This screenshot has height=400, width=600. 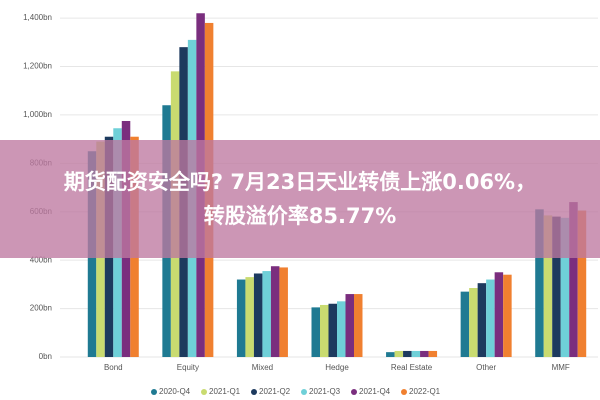 What do you see at coordinates (561, 367) in the screenshot?
I see `x-tick-label: MMF` at bounding box center [561, 367].